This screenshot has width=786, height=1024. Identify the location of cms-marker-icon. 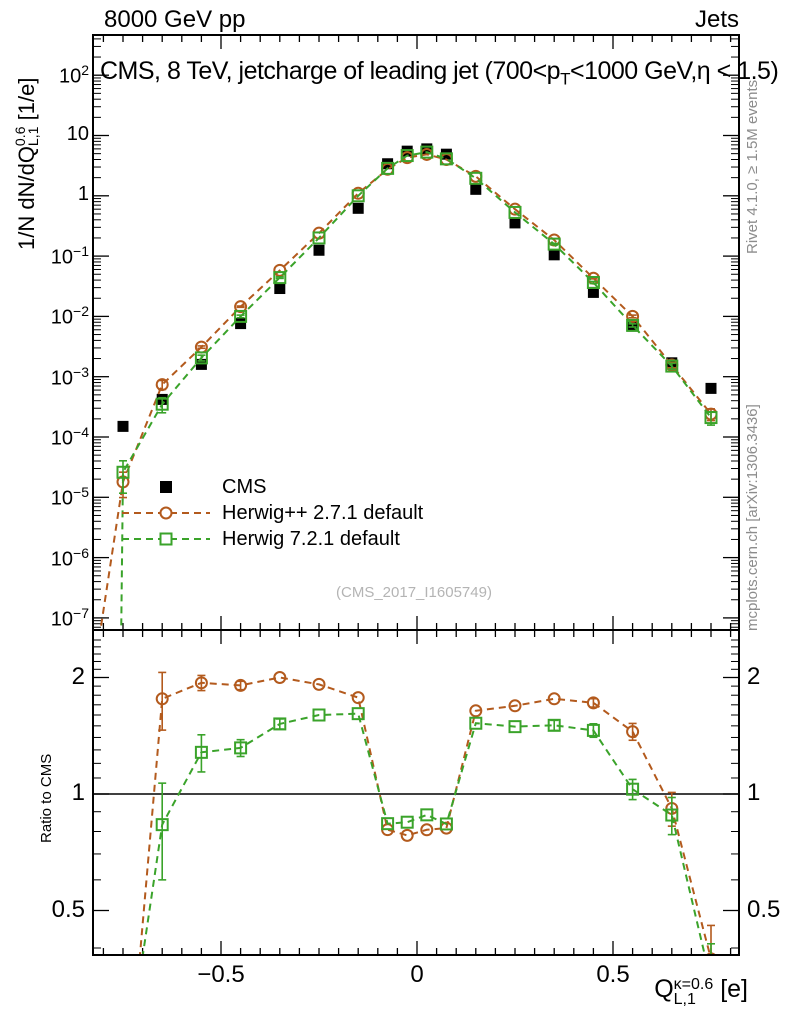
(166, 487).